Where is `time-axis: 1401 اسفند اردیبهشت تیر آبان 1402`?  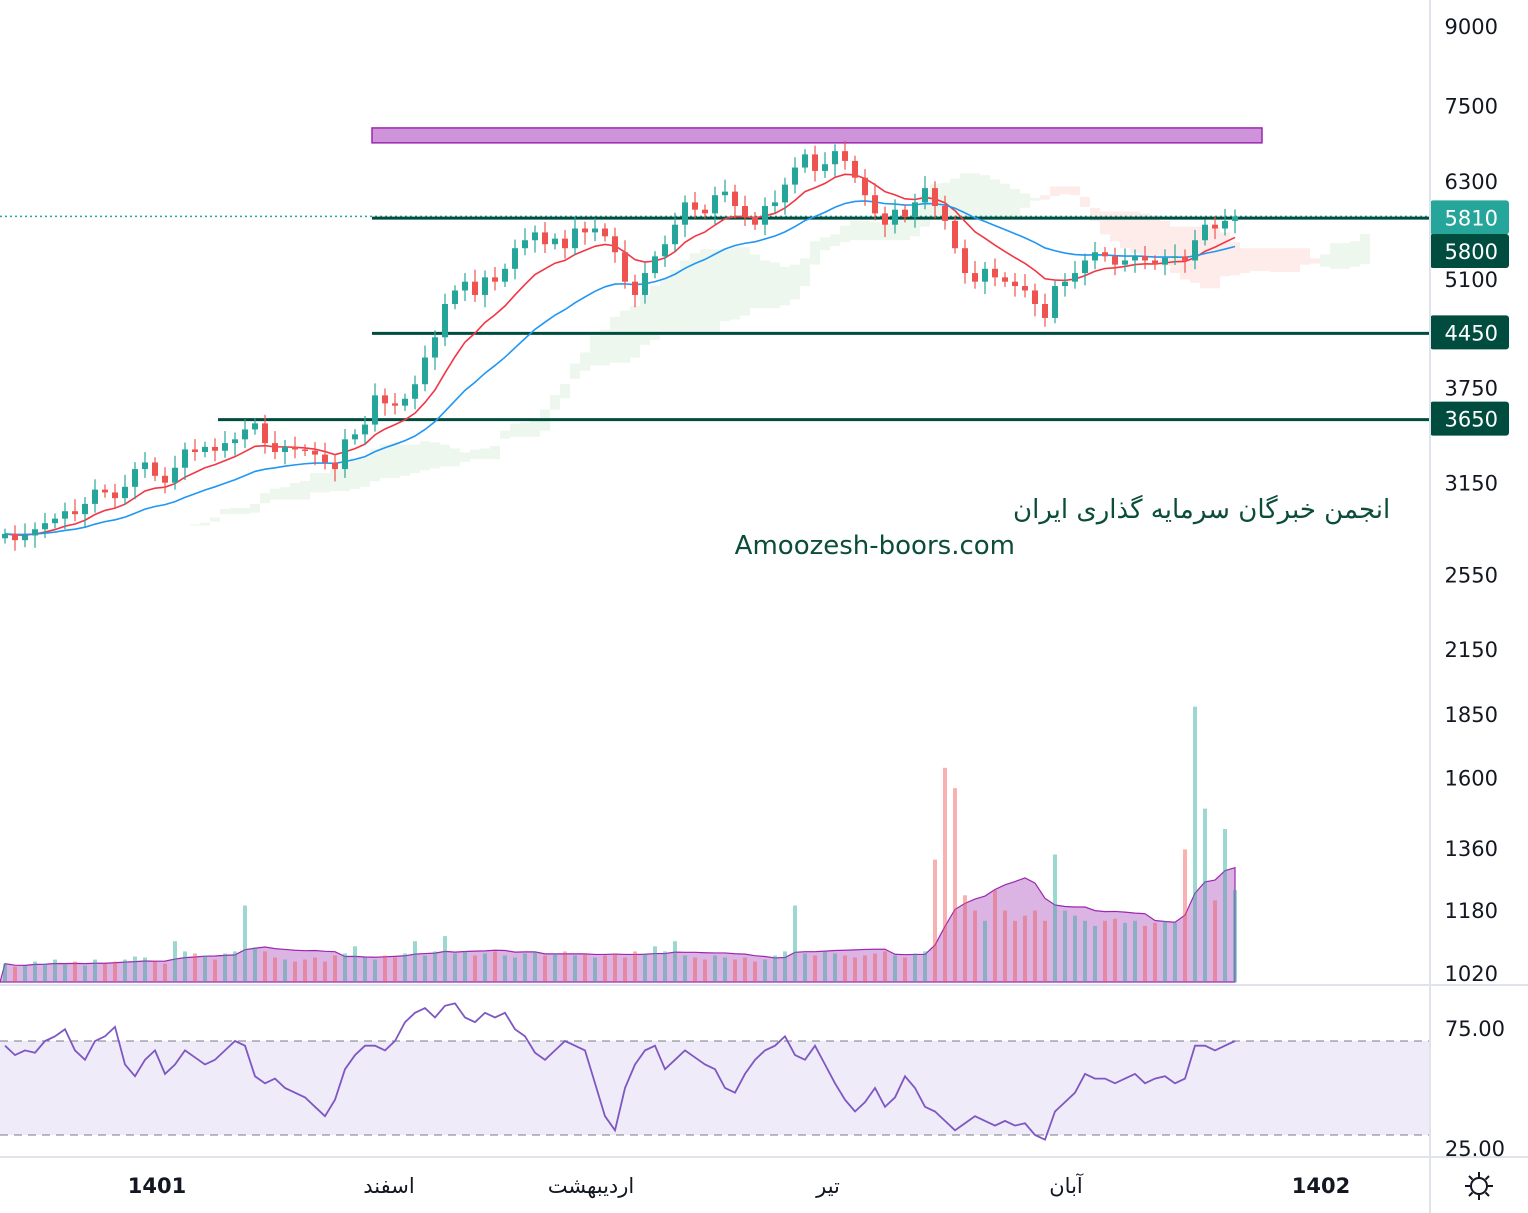
time-axis: 1401 اسفند اردیبهشت تیر آبان 1402 is located at coordinates (739, 1185).